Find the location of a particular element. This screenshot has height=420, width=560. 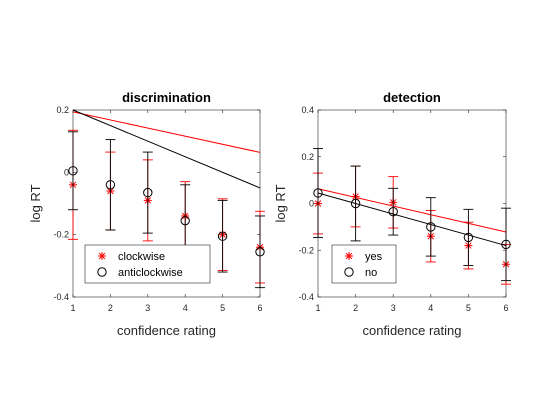

y-tick-label: 0.4 is located at coordinates (307, 110).